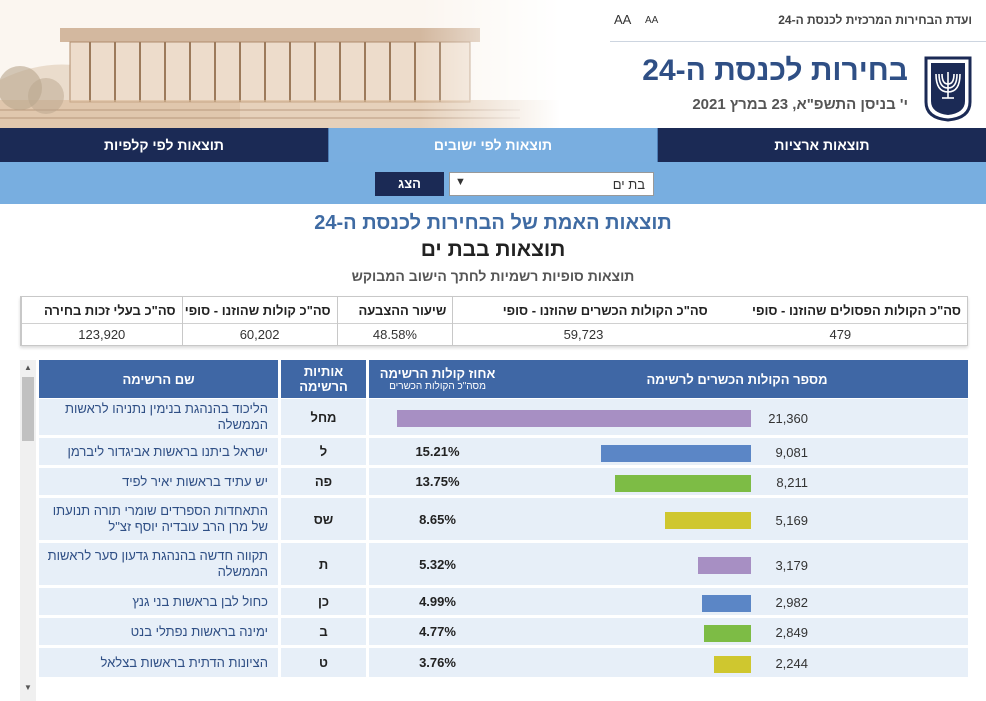  Describe the element at coordinates (28, 367) in the screenshot. I see `scroll-up-icon: ▲` at that location.